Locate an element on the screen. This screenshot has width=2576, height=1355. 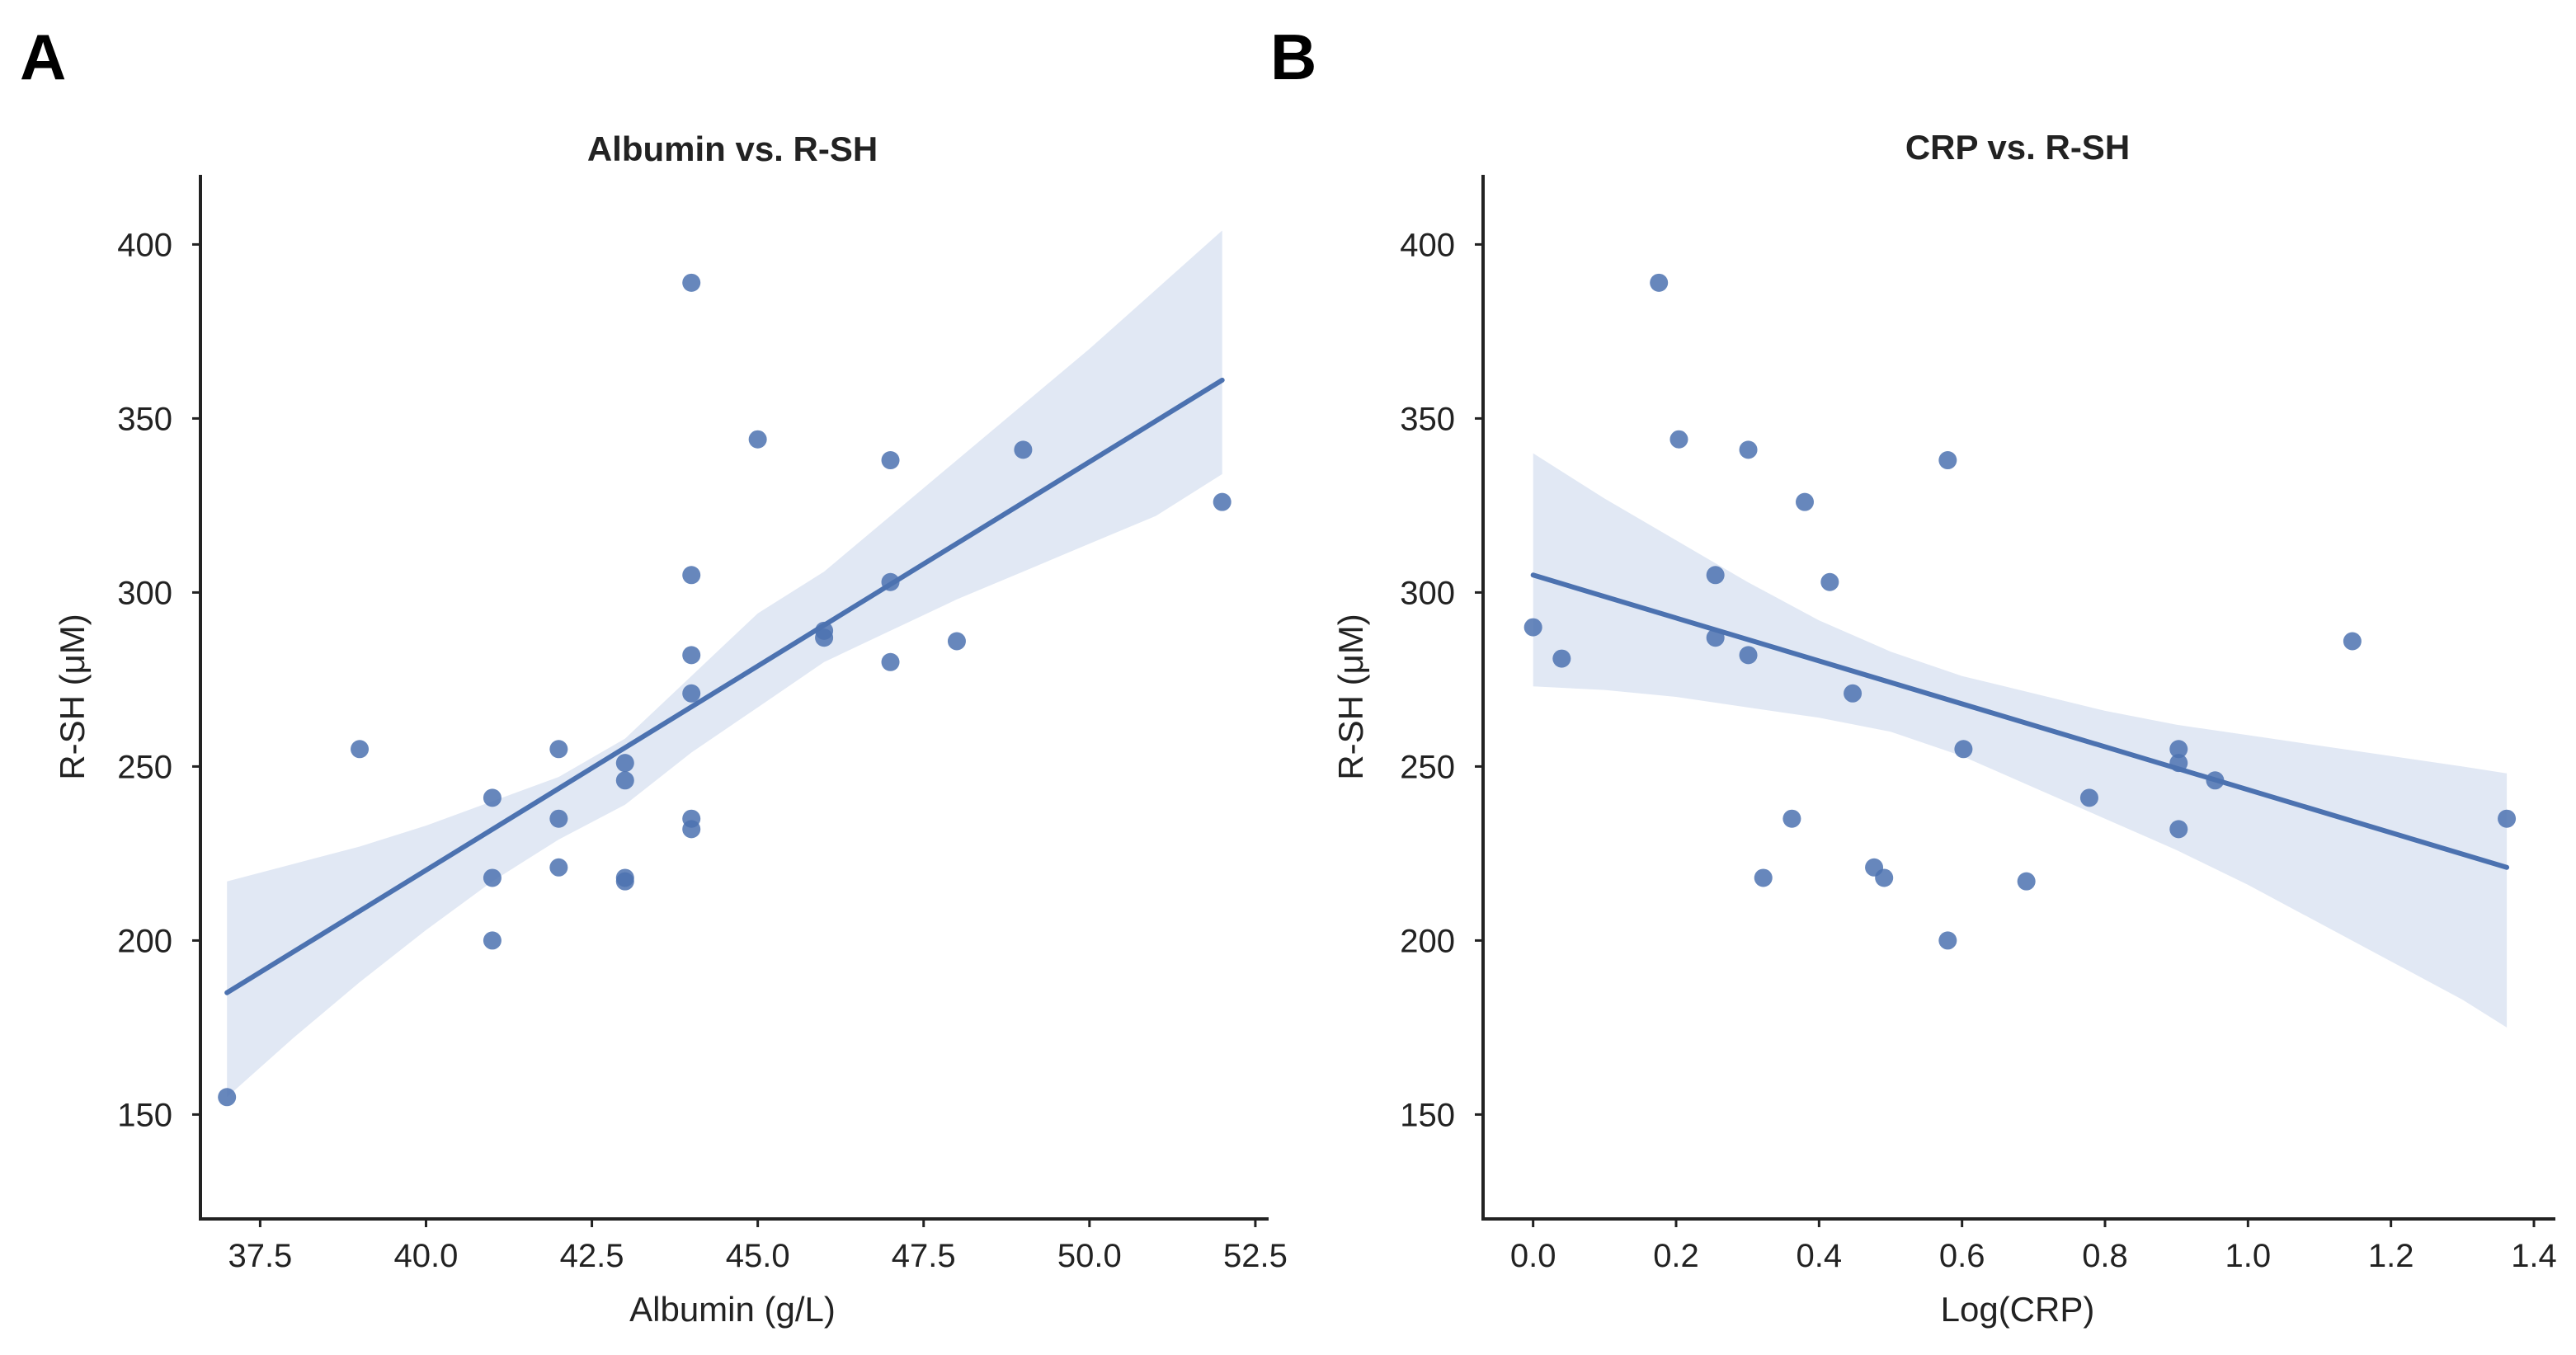
x-tick-label: 50.0 is located at coordinates (1089, 1256).